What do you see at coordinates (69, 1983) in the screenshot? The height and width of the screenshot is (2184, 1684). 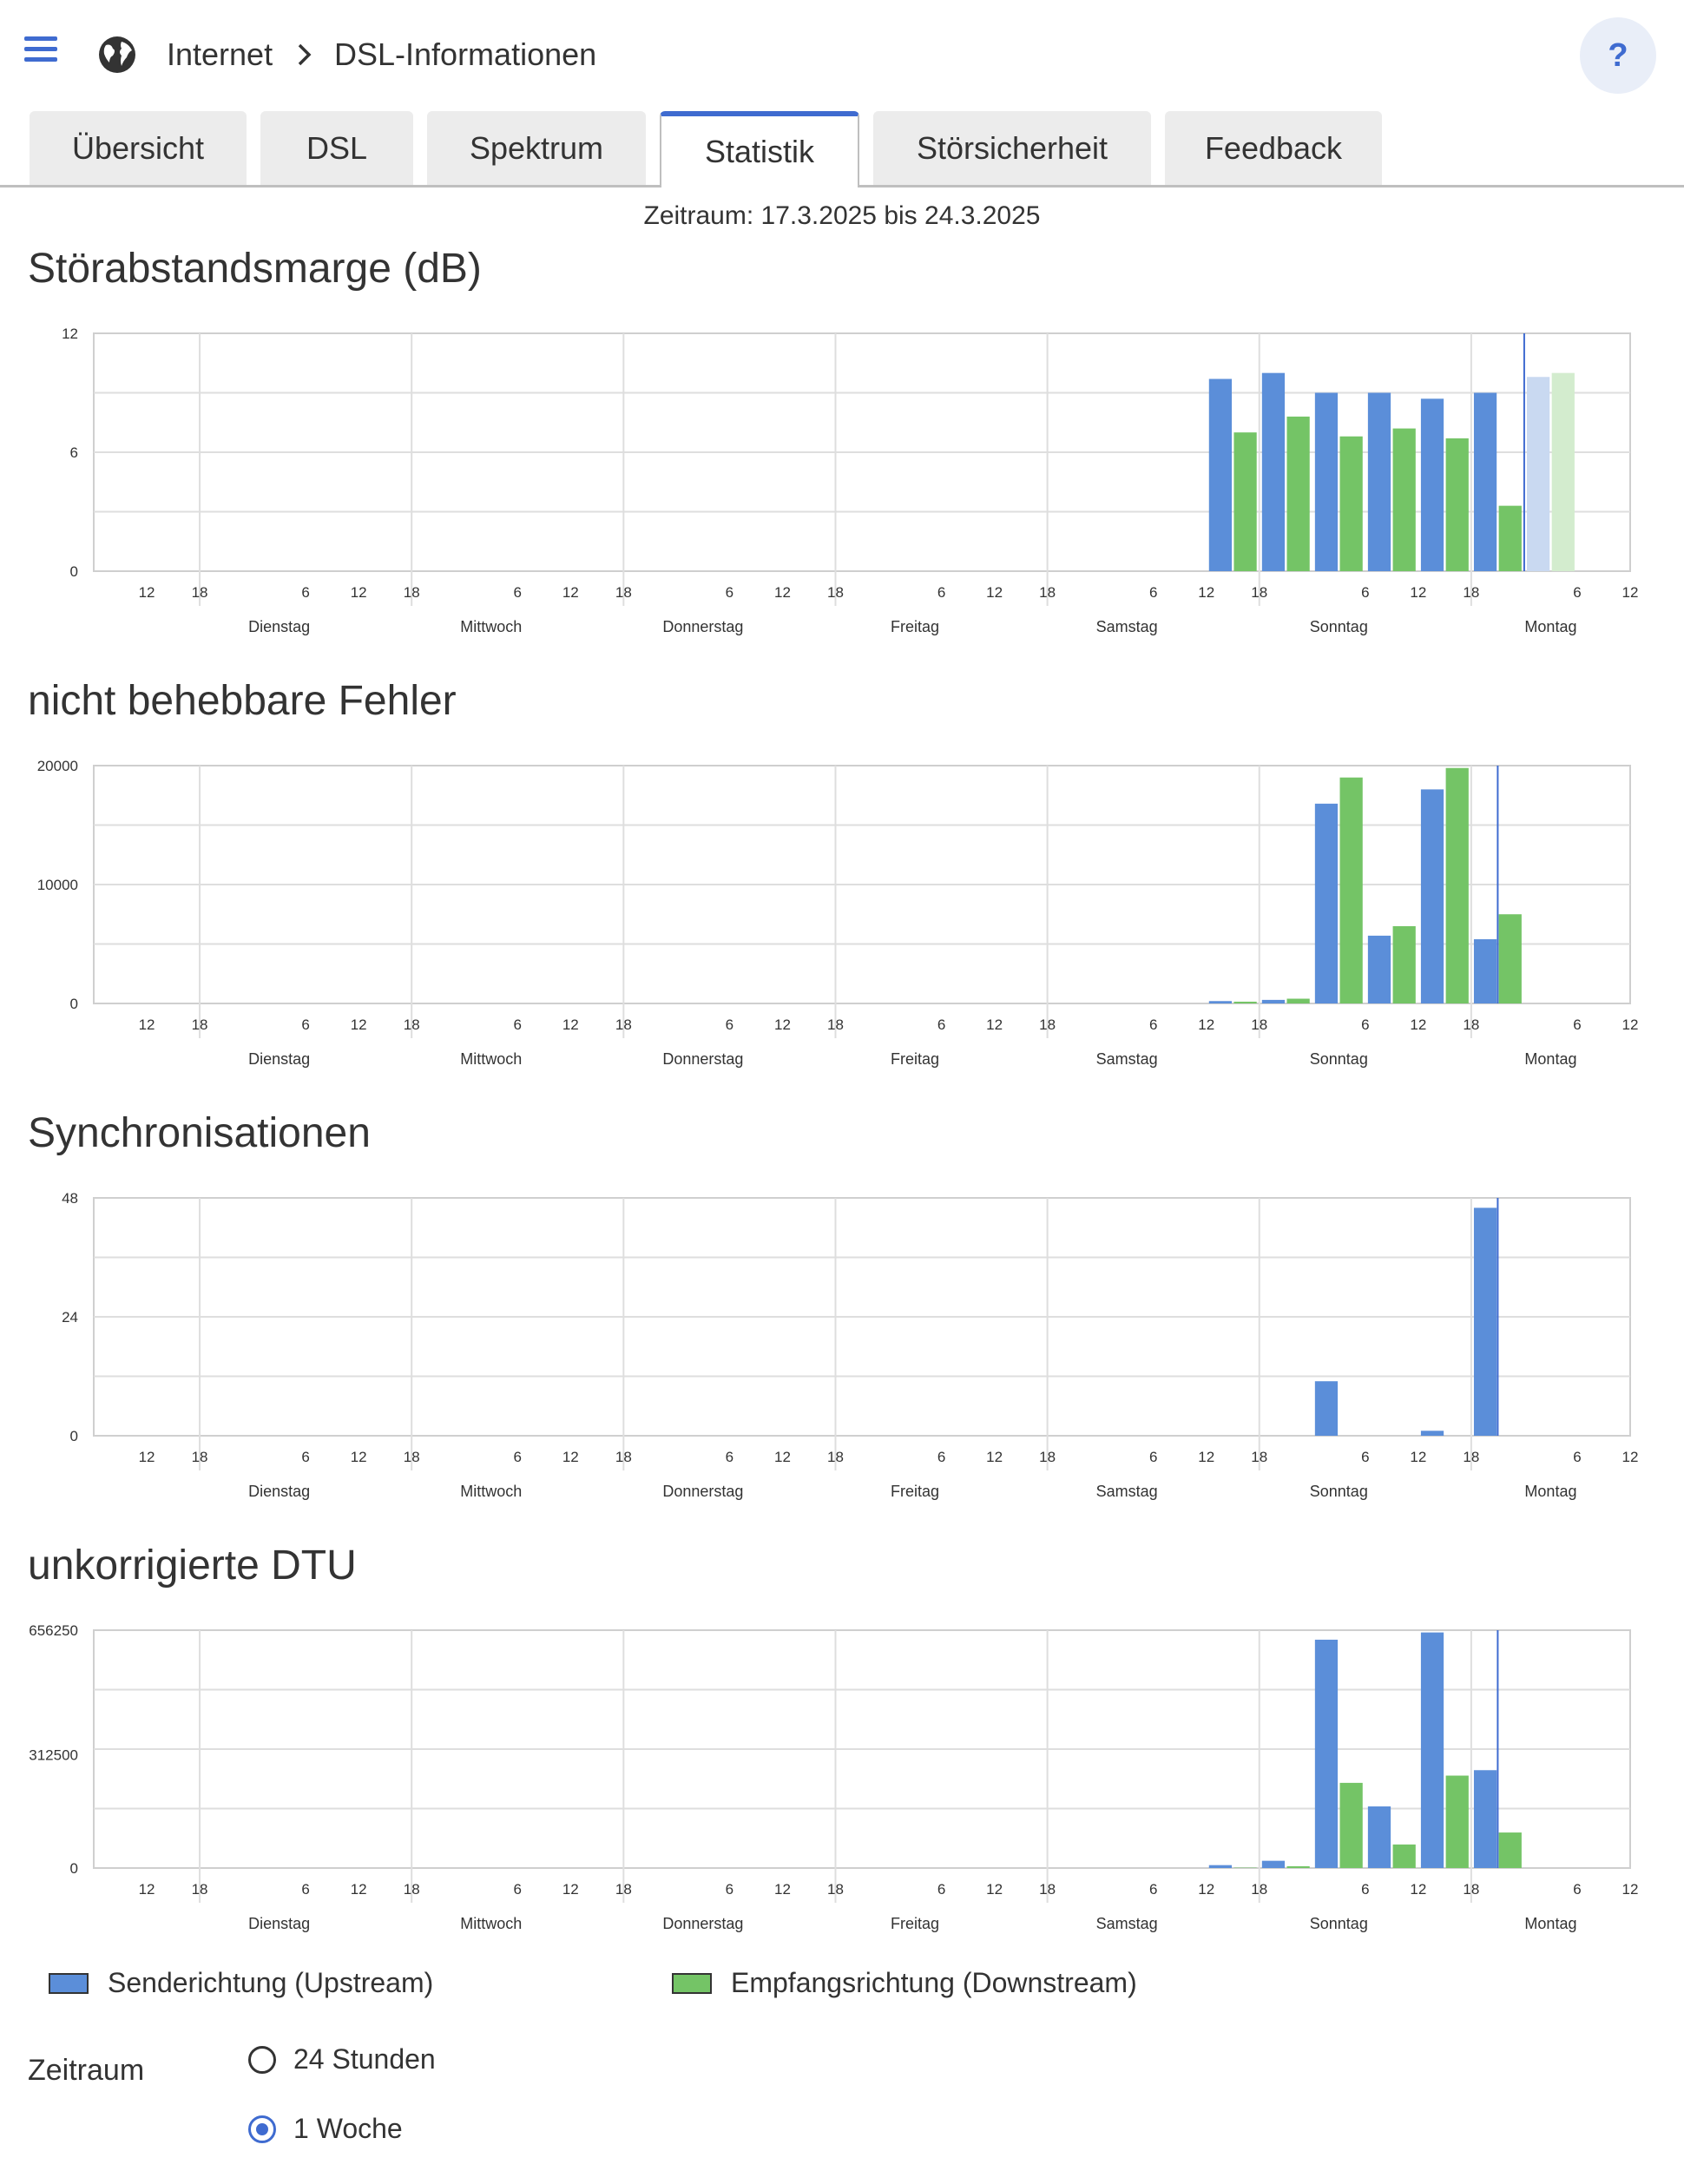 I see `legend-upstream-swatch` at bounding box center [69, 1983].